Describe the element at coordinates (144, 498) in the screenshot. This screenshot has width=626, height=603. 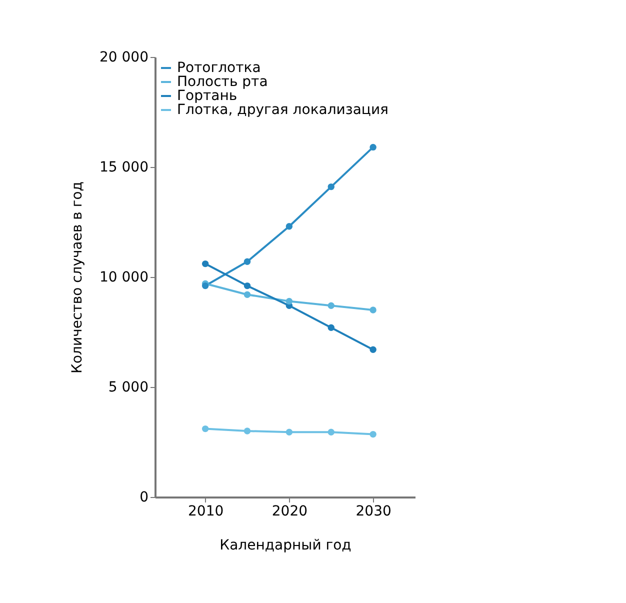
I see `y-tick-label: 0` at that location.